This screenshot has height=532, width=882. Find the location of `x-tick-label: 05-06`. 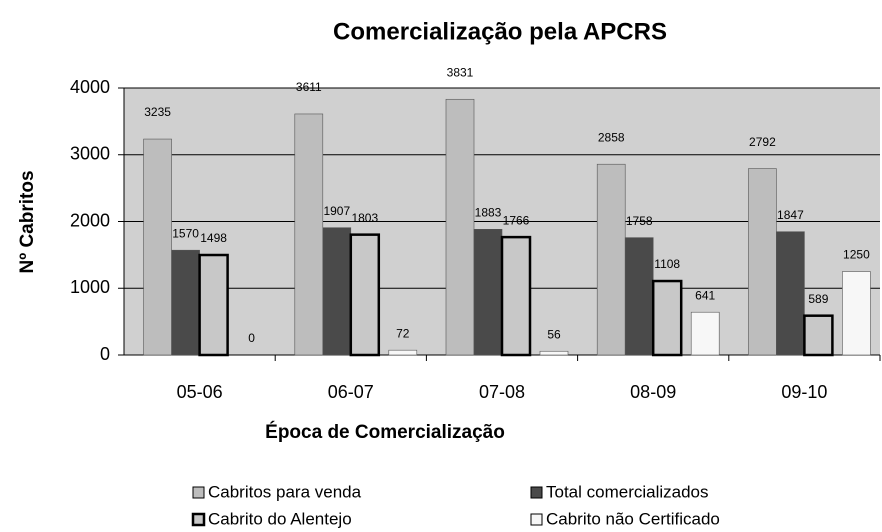

x-tick-label: 05-06 is located at coordinates (200, 392).